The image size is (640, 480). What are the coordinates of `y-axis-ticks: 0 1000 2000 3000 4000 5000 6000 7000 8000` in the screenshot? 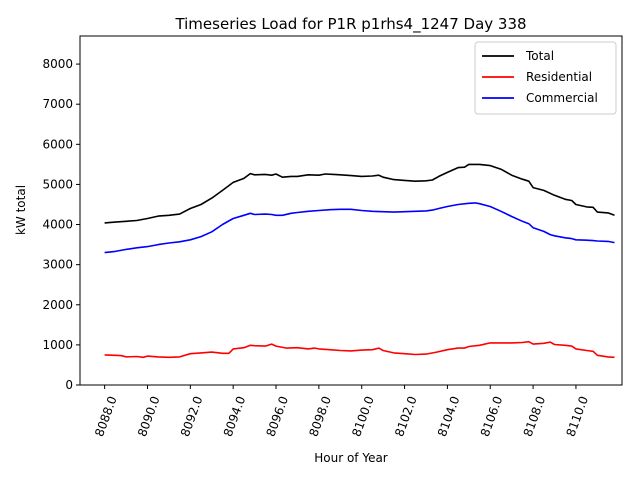 It's located at (61, 224).